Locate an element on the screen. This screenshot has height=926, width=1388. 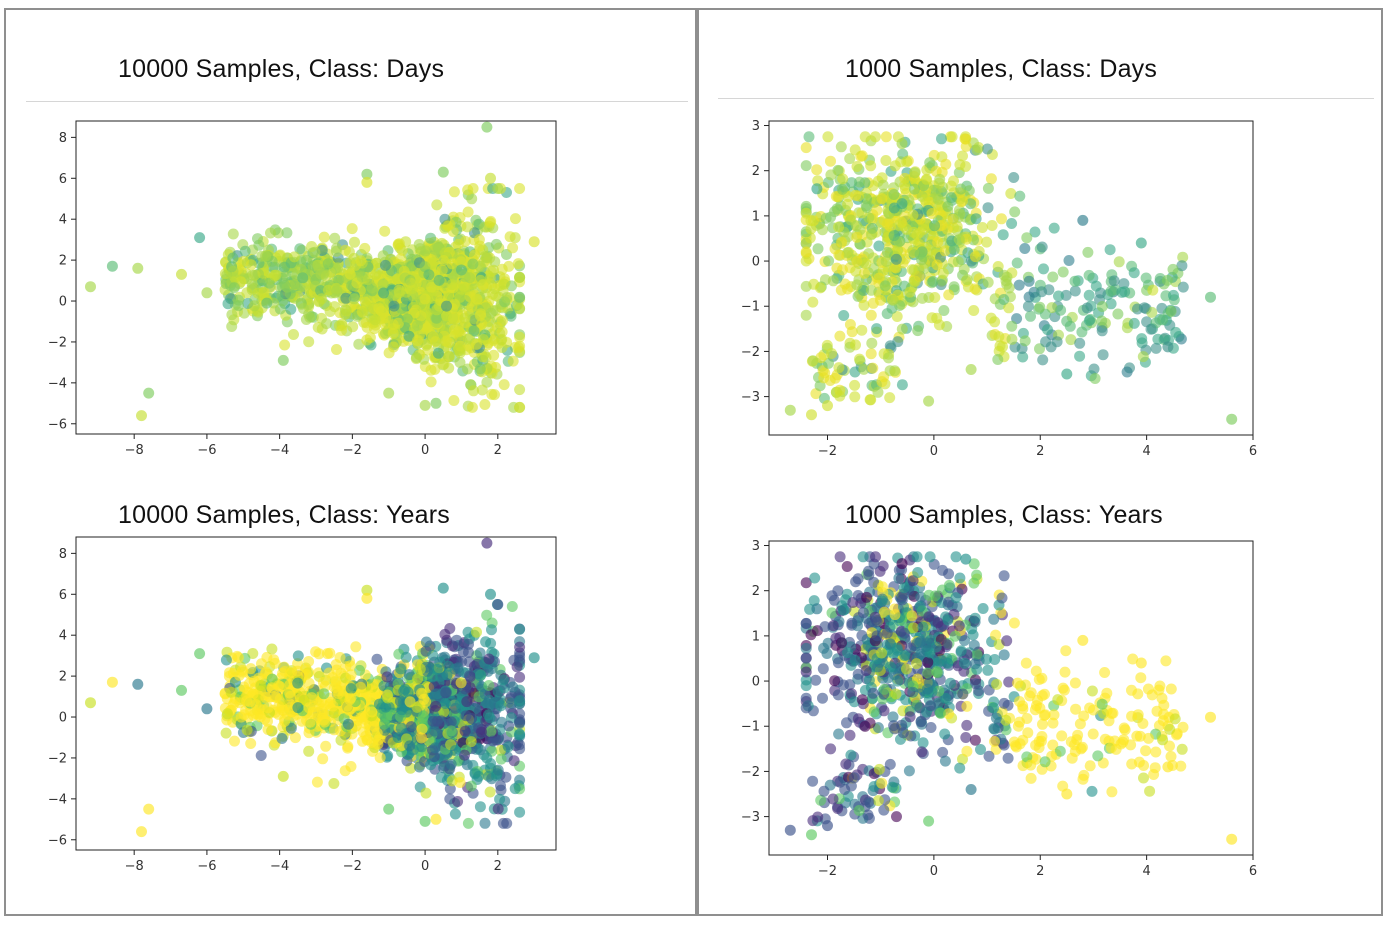
y-tick-label: 6 is located at coordinates (63, 595).